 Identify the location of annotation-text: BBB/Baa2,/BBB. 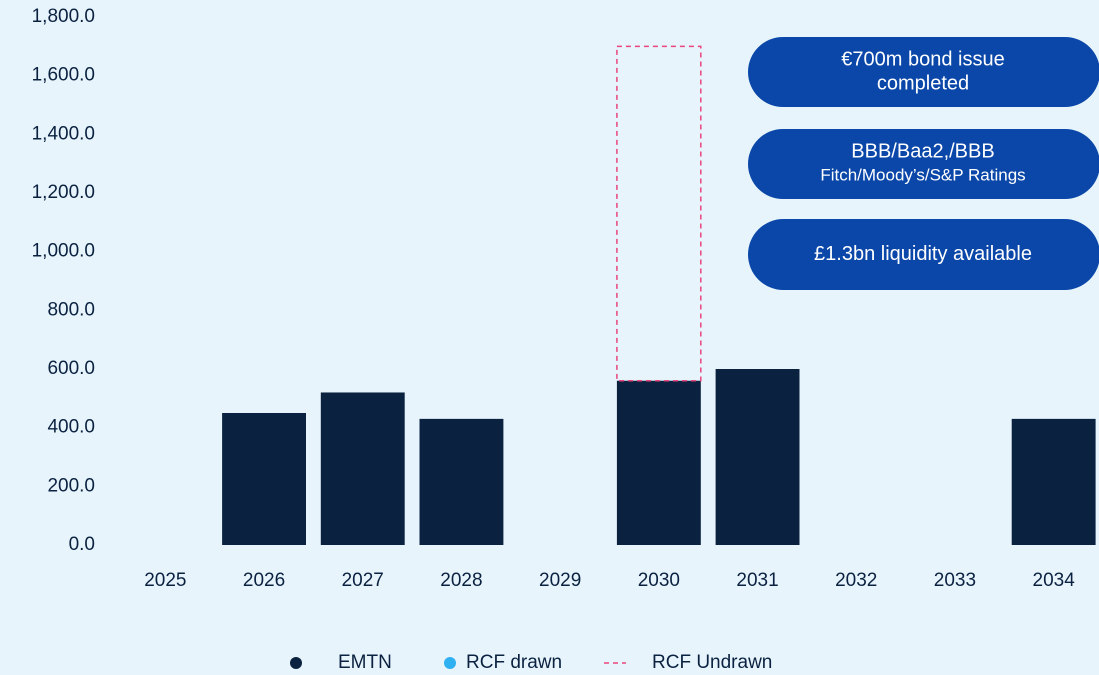
(922, 151).